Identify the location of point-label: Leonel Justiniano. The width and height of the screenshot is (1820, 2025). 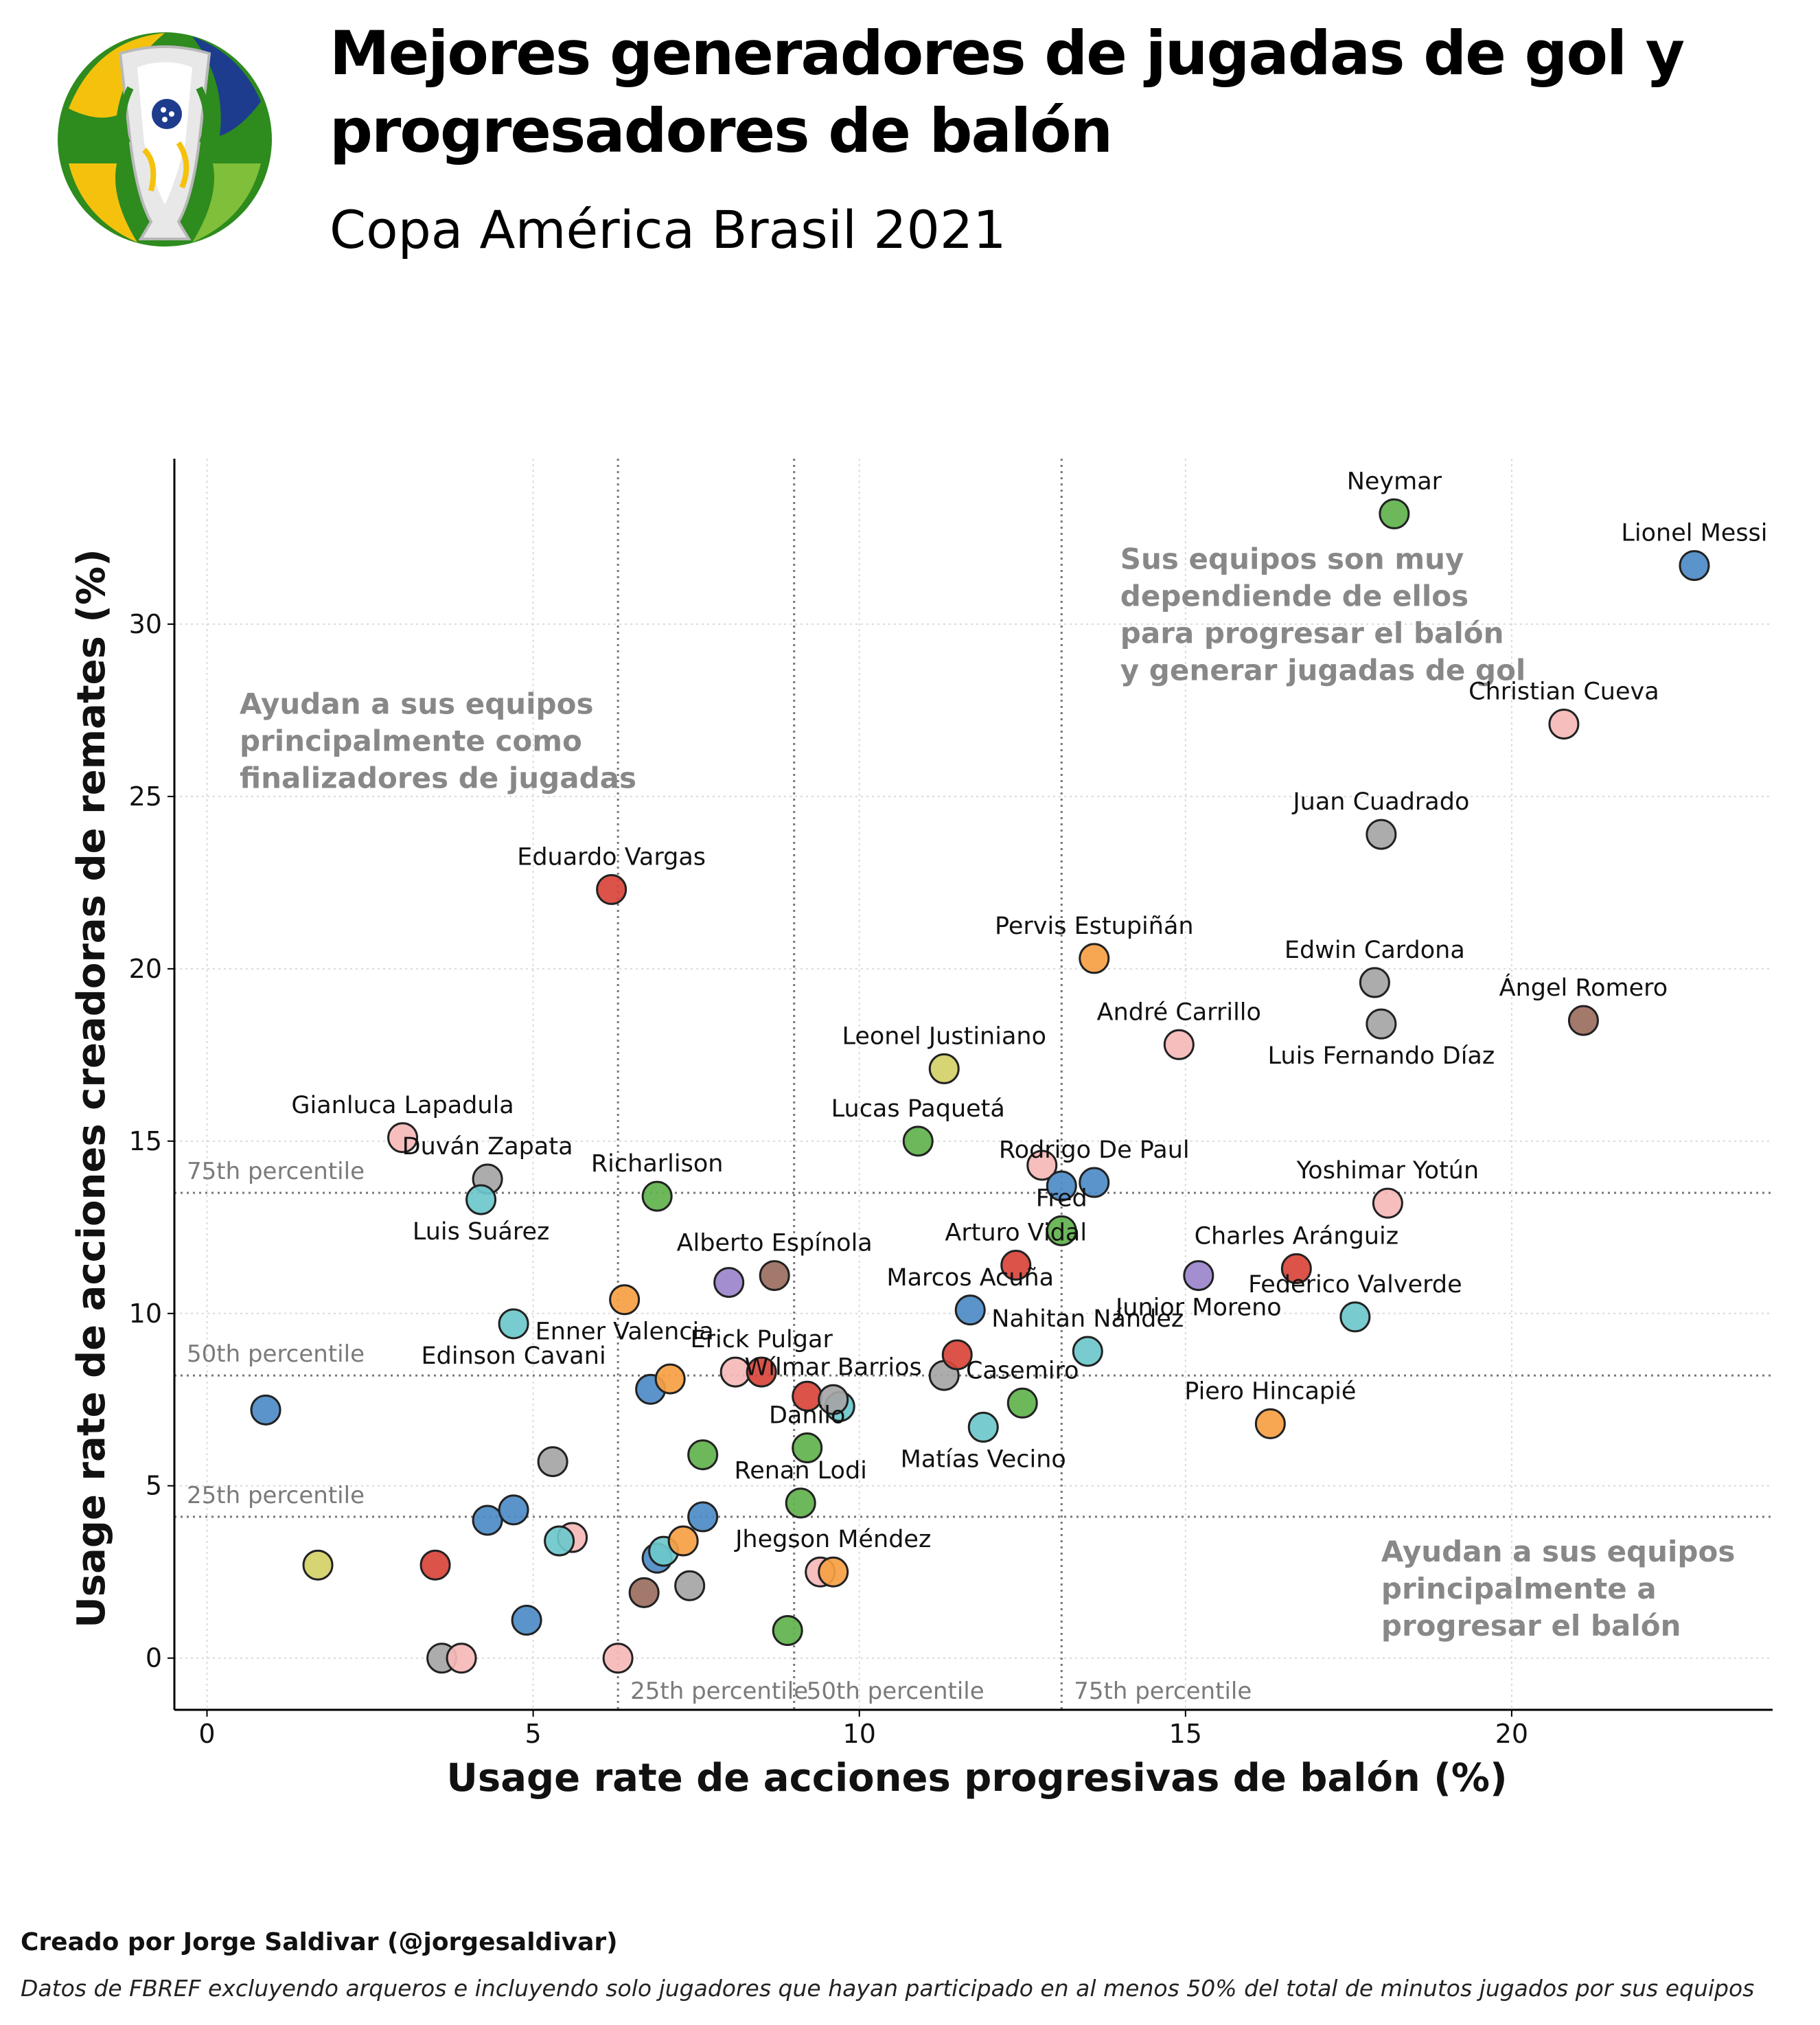
(944, 1036).